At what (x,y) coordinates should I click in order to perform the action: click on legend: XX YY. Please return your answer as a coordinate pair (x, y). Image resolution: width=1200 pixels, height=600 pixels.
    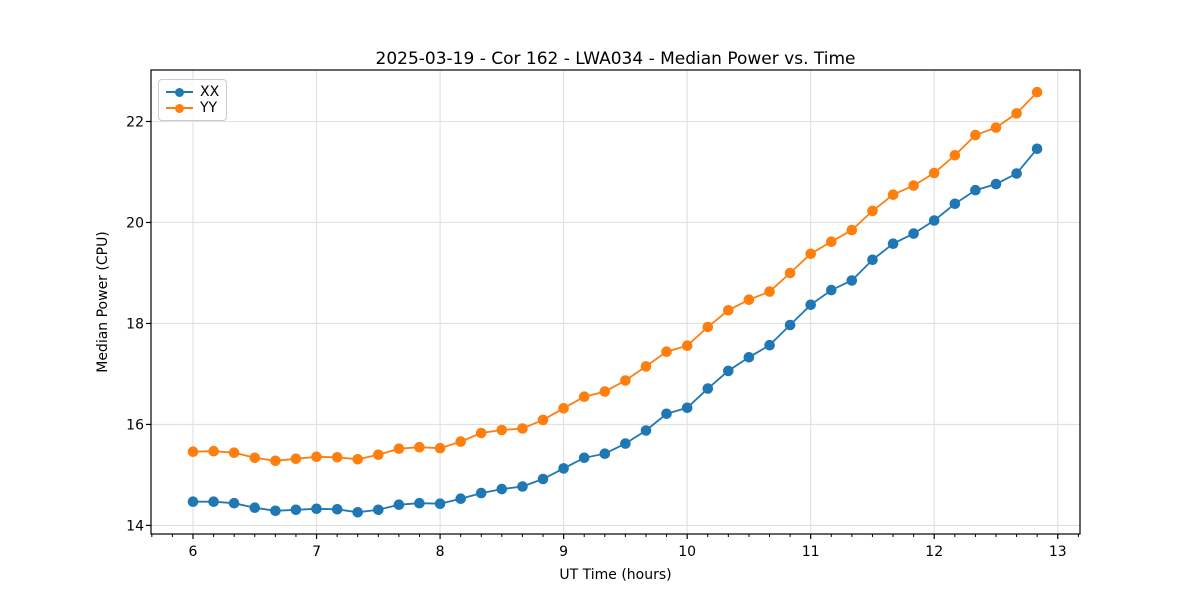
    Looking at the image, I should click on (192, 100).